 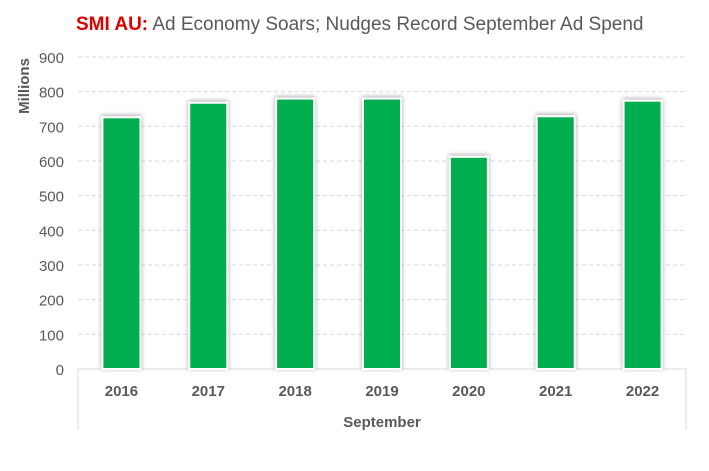 I want to click on x-axis-title: September, so click(x=382, y=422).